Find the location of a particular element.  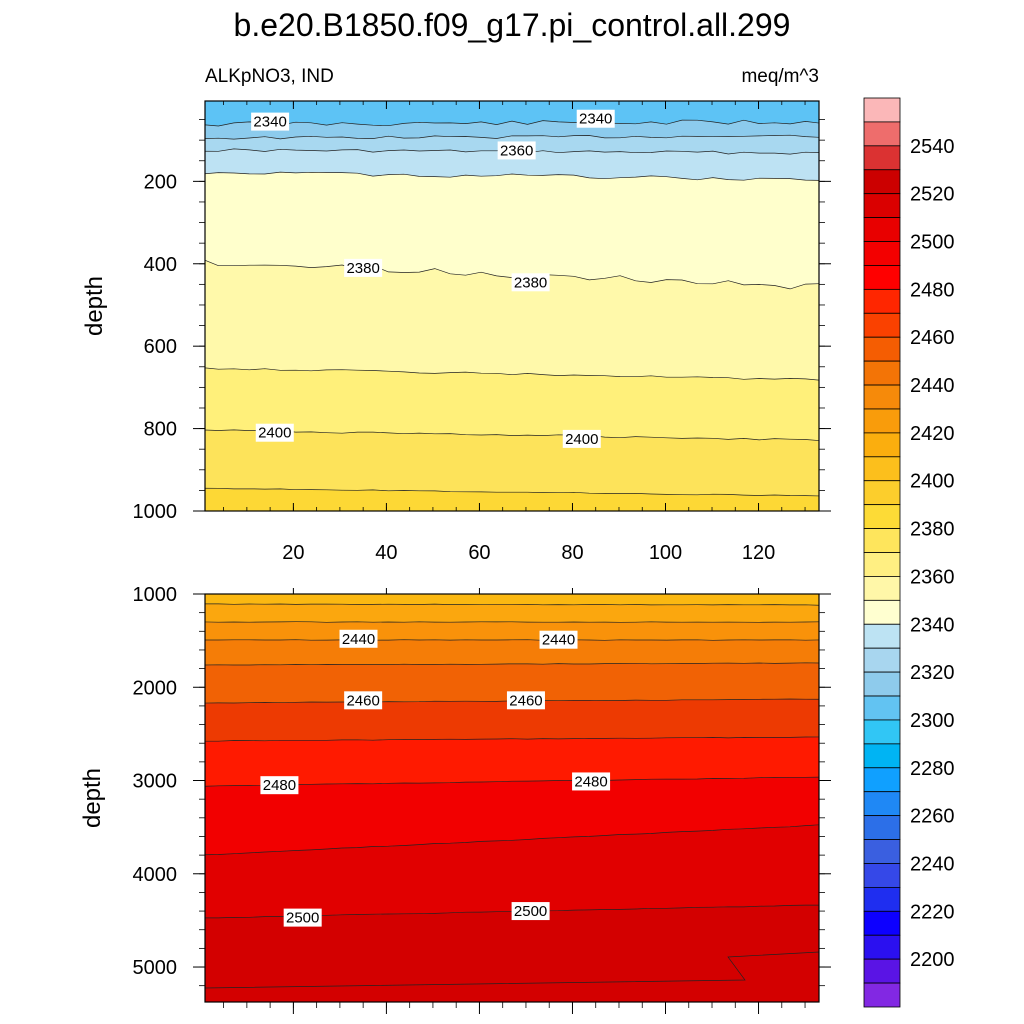

colorbar-label: 2280 is located at coordinates (932, 769).